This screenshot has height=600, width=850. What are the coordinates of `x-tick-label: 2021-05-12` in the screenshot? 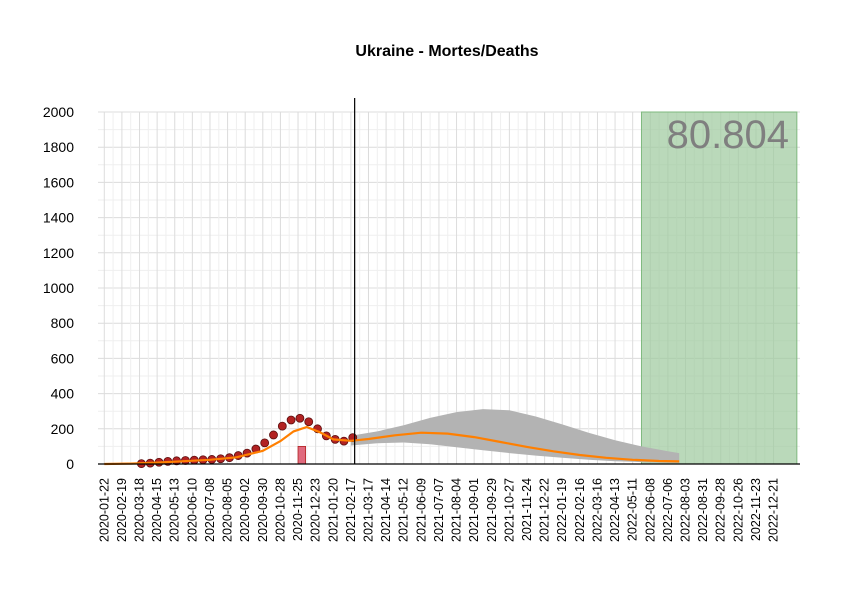 It's located at (404, 510).